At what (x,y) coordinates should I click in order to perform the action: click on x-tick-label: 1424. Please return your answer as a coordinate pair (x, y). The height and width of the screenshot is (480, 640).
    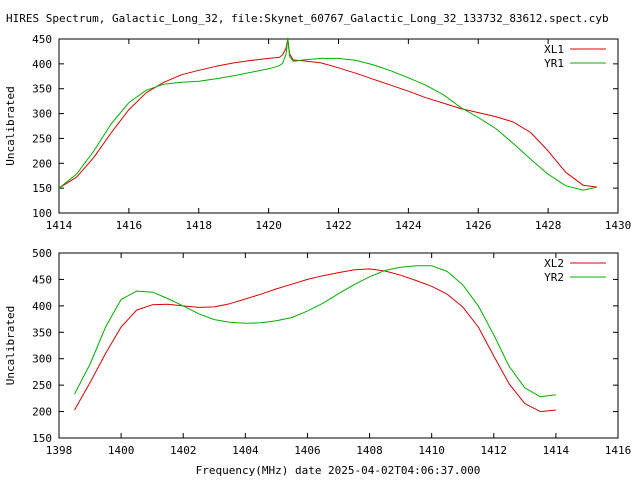
    Looking at the image, I should click on (408, 225).